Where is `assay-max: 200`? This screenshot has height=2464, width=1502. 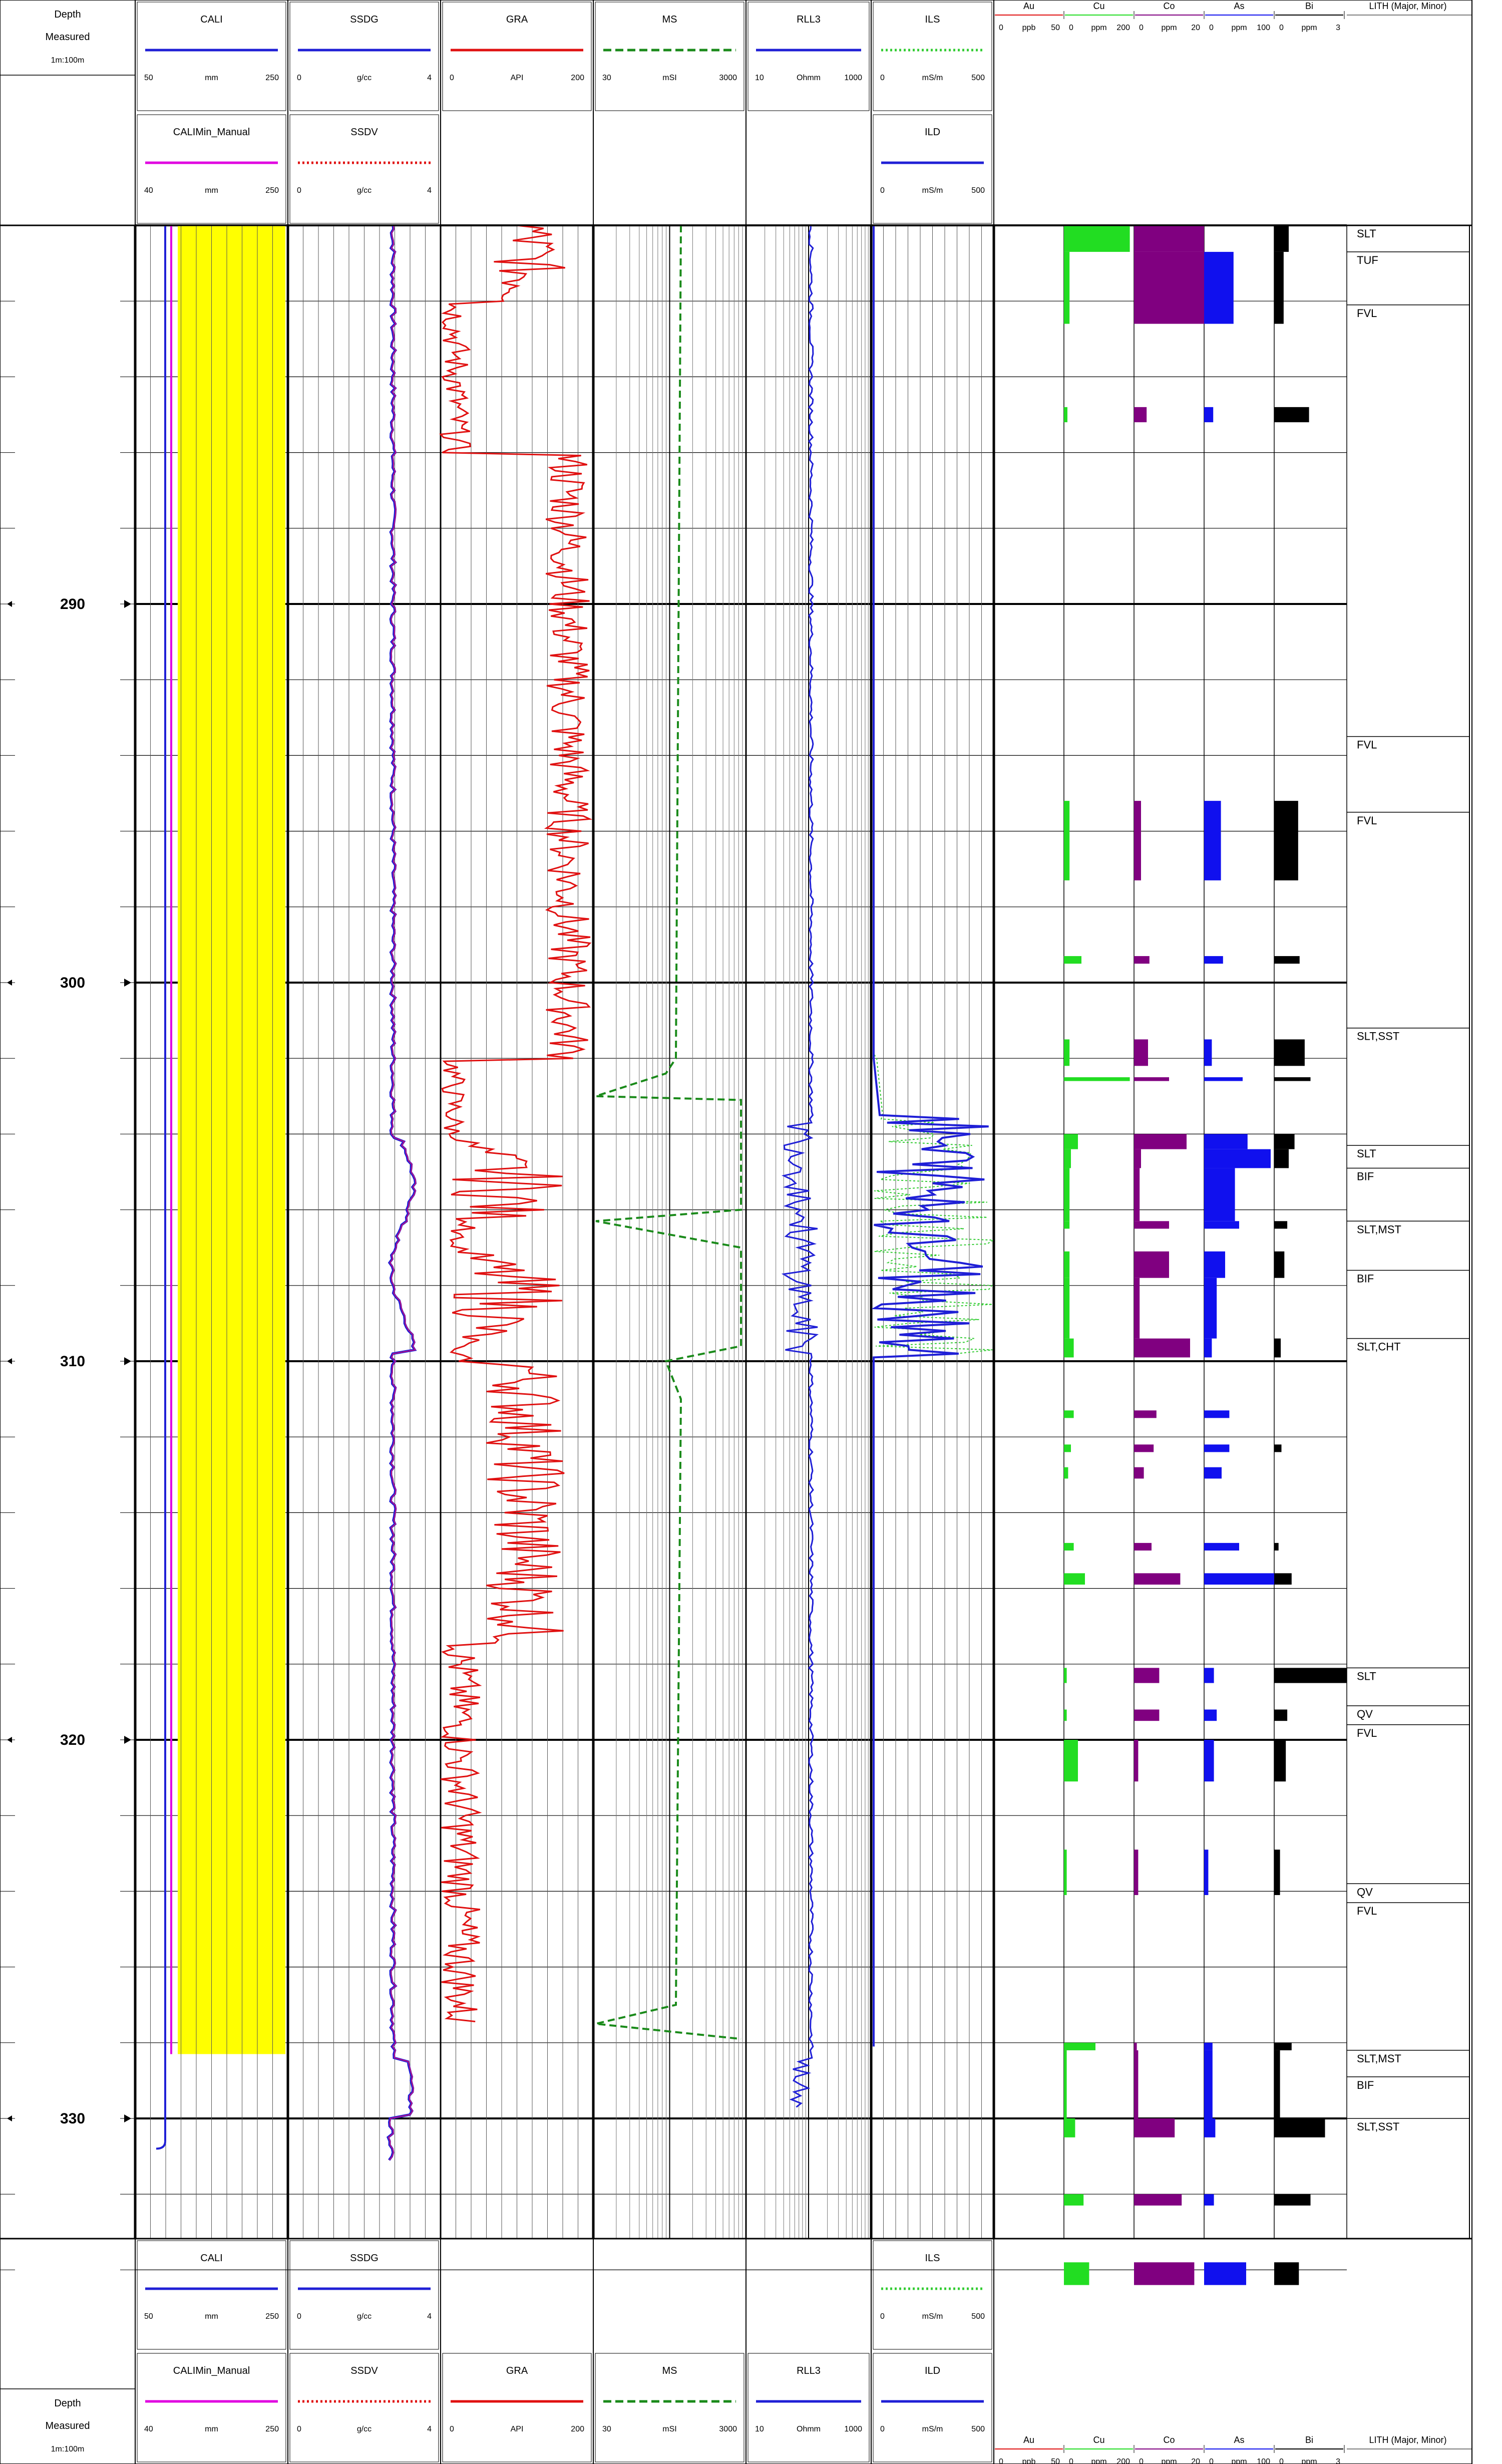
assay-max: 200 is located at coordinates (1123, 28).